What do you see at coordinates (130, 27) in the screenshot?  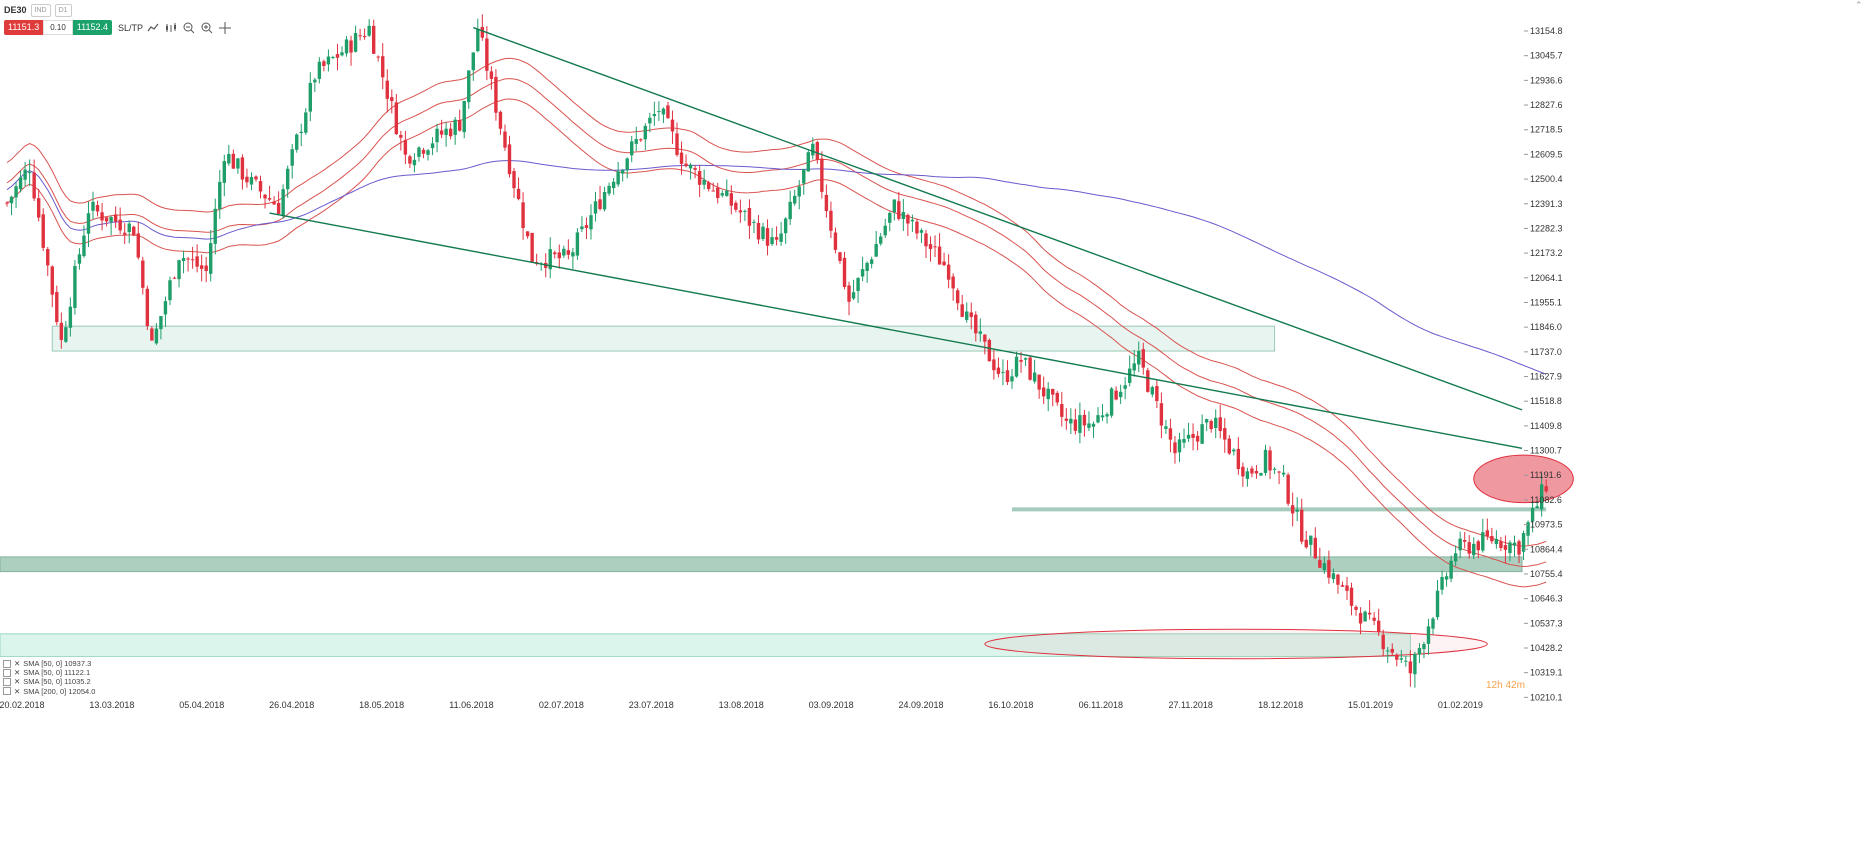 I see `sltp-button: SL/TP` at bounding box center [130, 27].